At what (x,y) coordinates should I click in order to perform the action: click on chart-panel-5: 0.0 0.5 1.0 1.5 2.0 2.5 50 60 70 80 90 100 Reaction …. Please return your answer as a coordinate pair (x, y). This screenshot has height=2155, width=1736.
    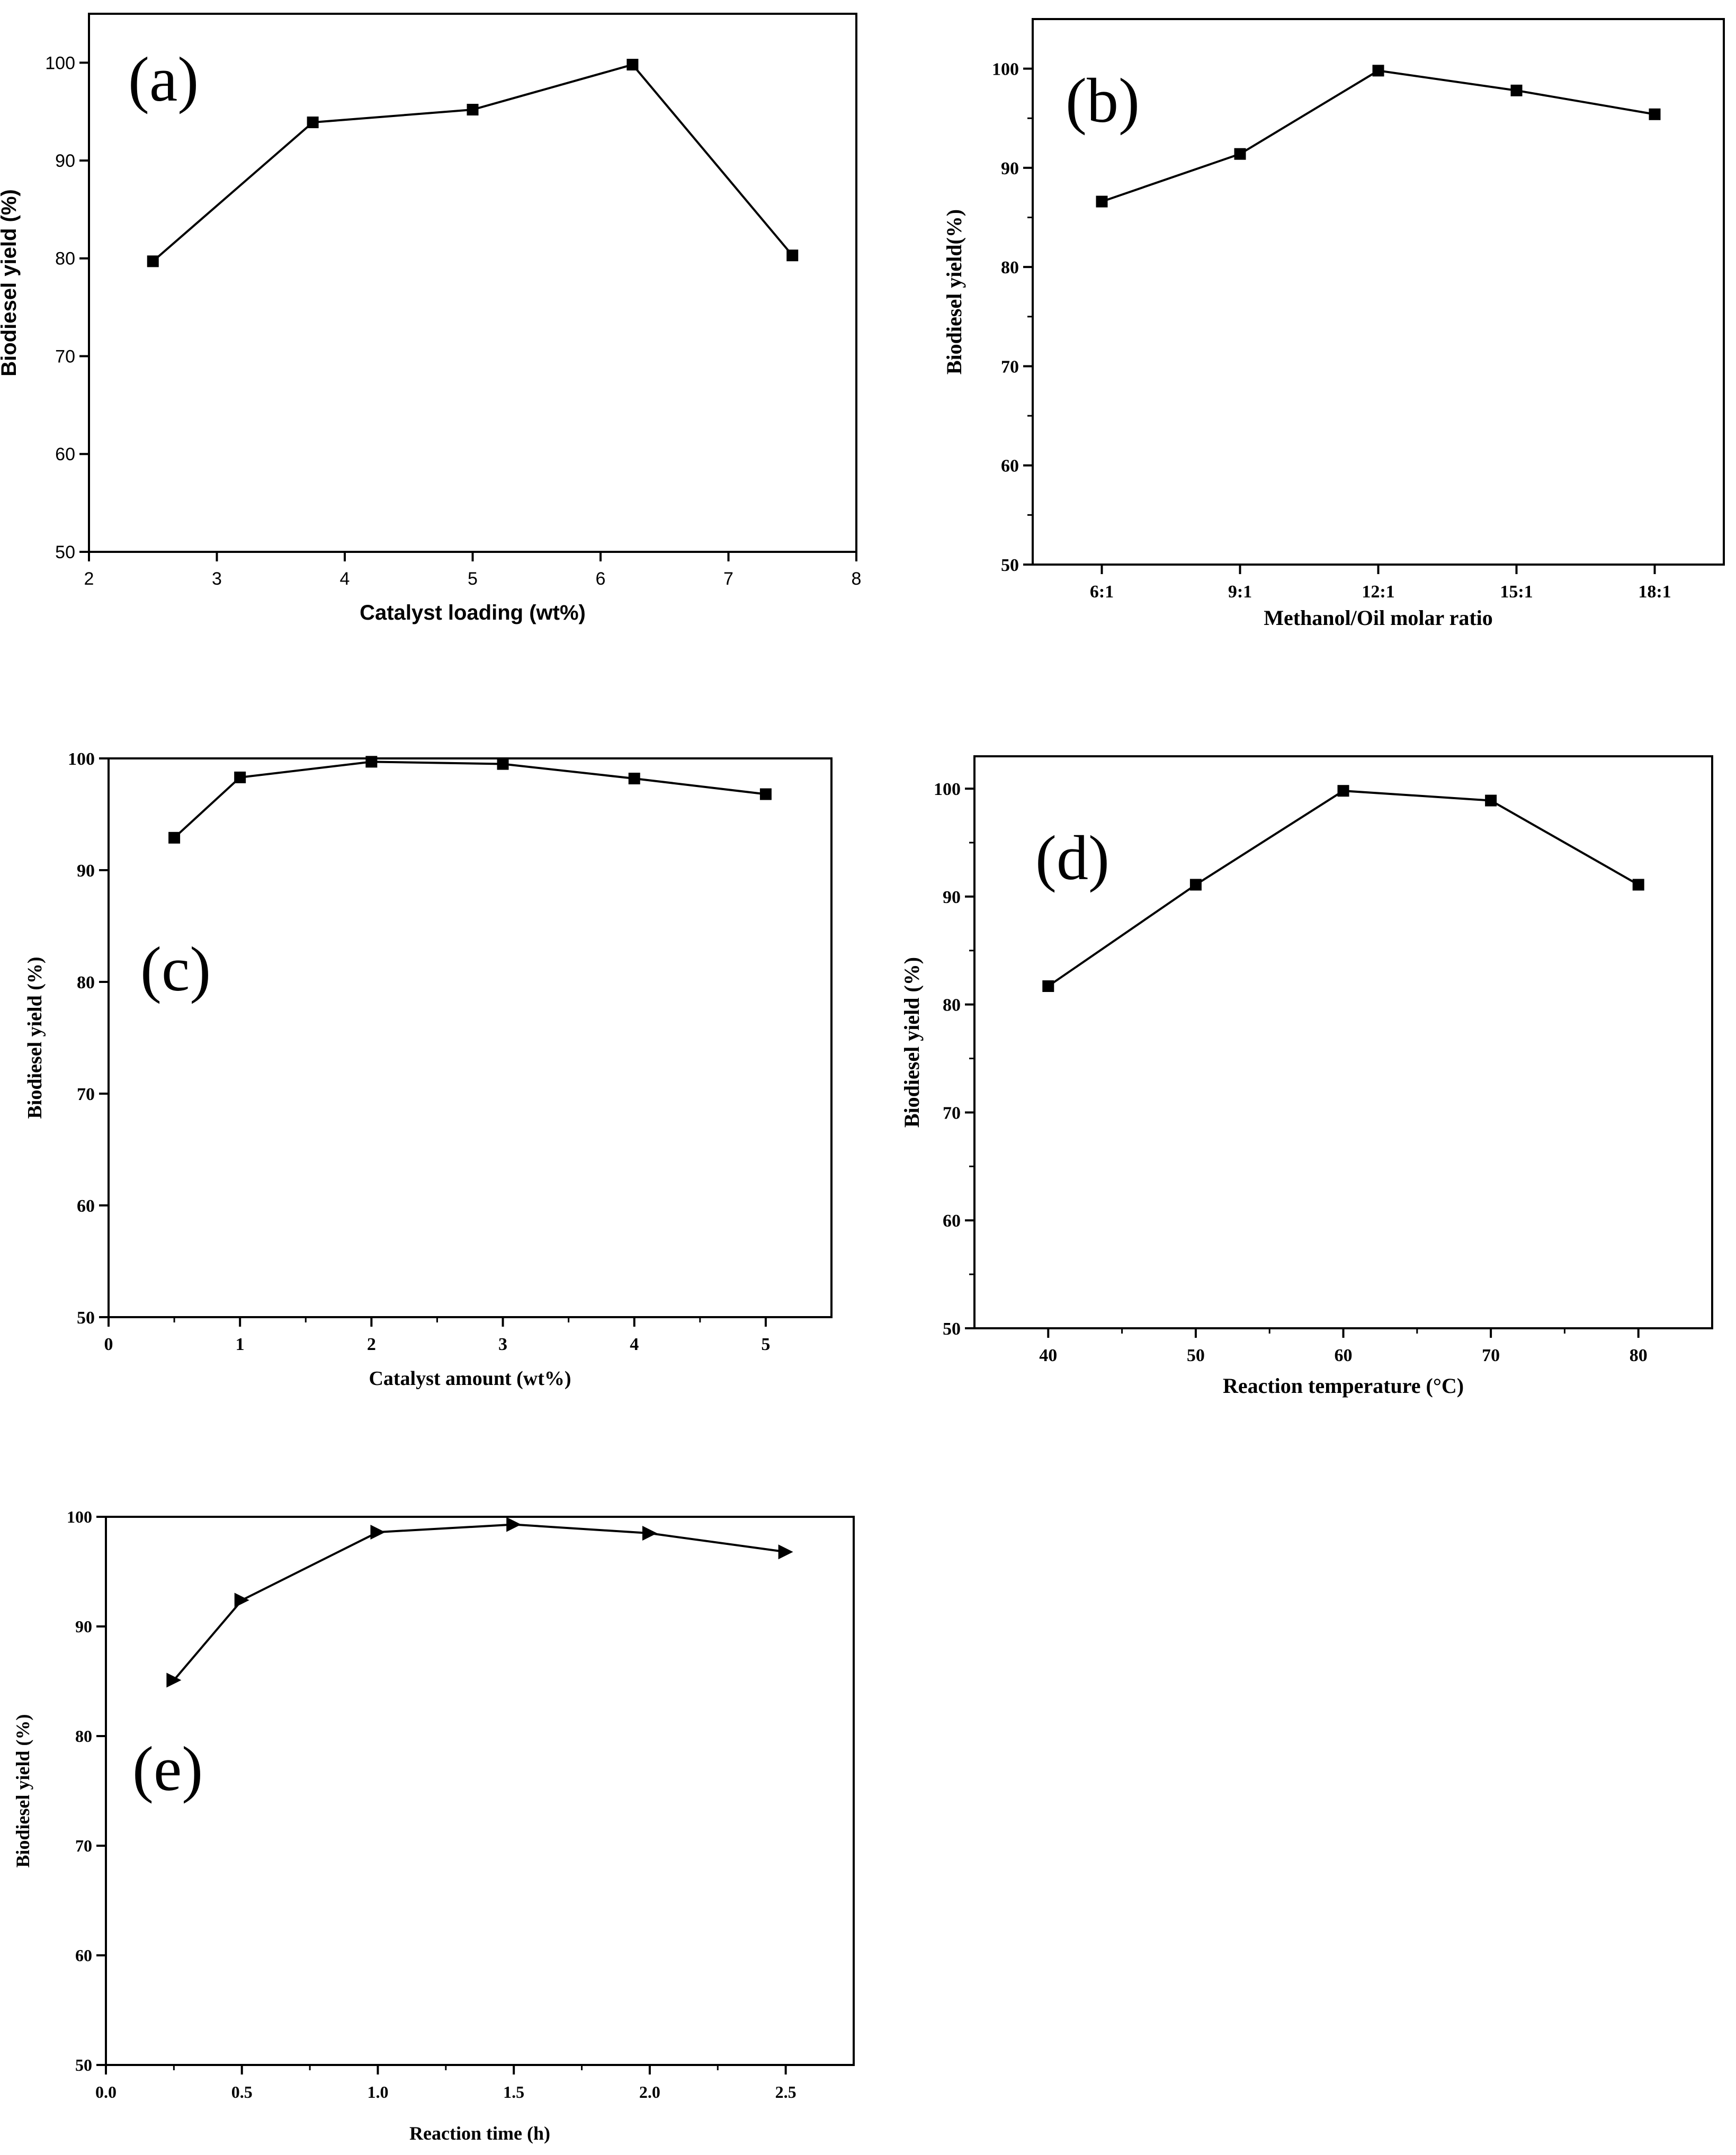
    Looking at the image, I should click on (434, 1825).